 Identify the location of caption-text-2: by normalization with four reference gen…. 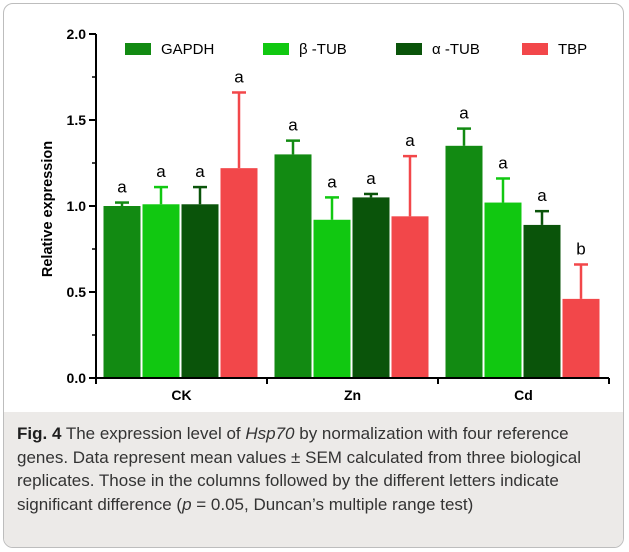
(299, 469).